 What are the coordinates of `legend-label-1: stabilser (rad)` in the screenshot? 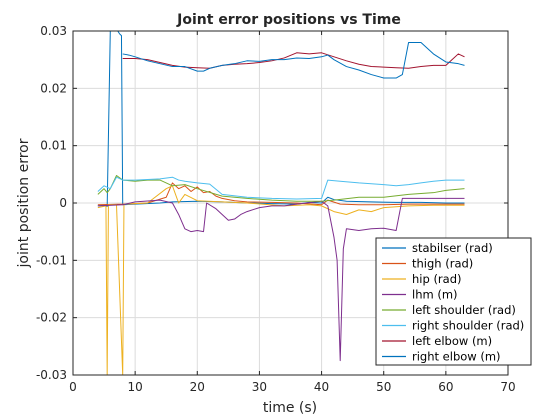 It's located at (452, 248).